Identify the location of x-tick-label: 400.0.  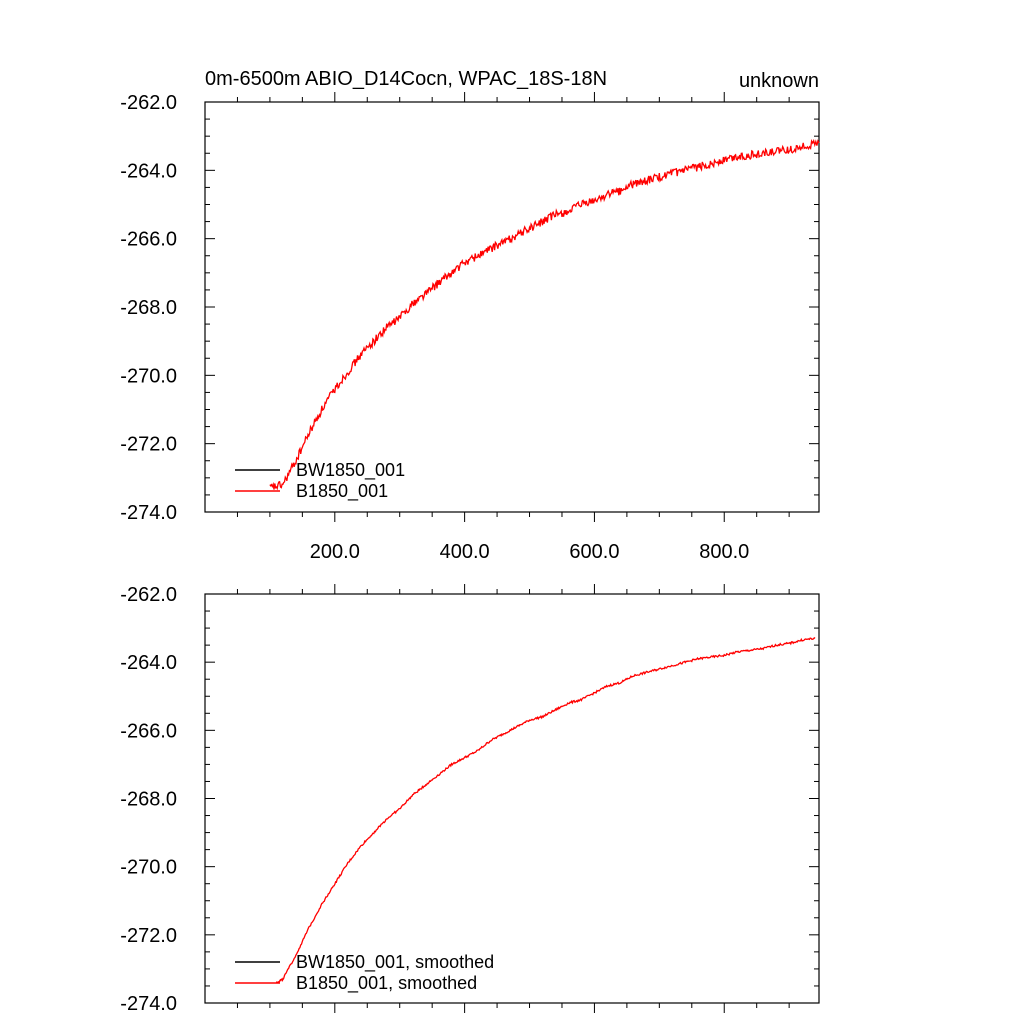
(465, 552).